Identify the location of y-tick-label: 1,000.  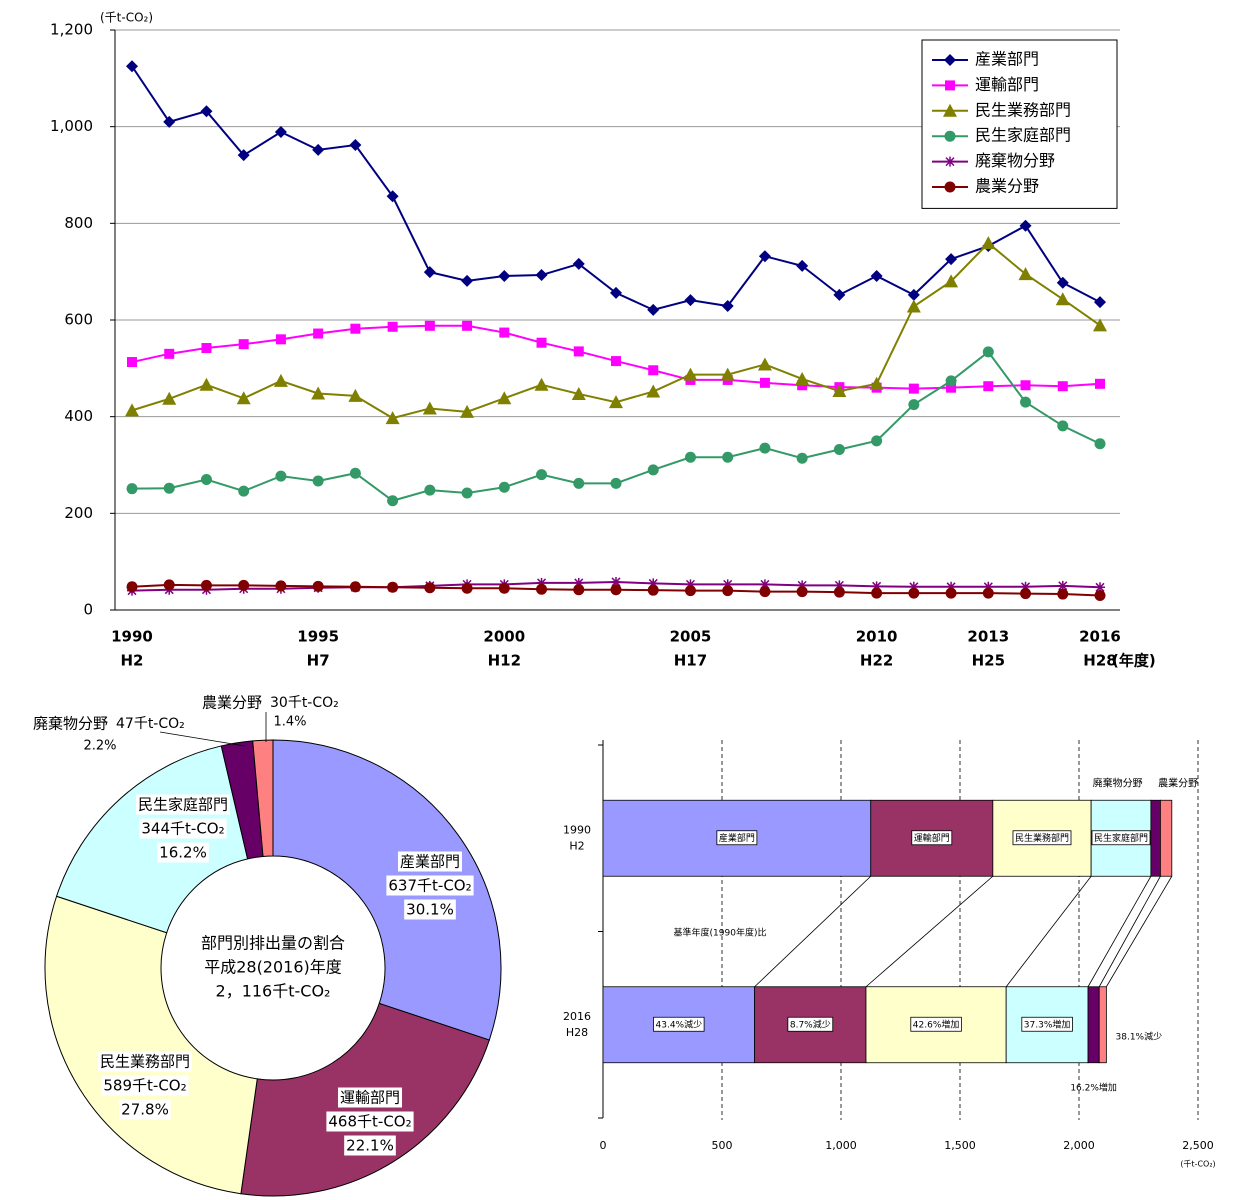
(71, 126).